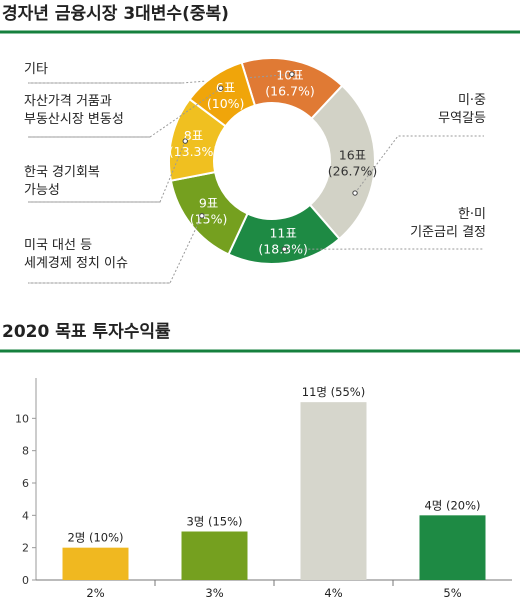  What do you see at coordinates (226, 103) in the screenshot?
I see `slice-percent-label: (10%)` at bounding box center [226, 103].